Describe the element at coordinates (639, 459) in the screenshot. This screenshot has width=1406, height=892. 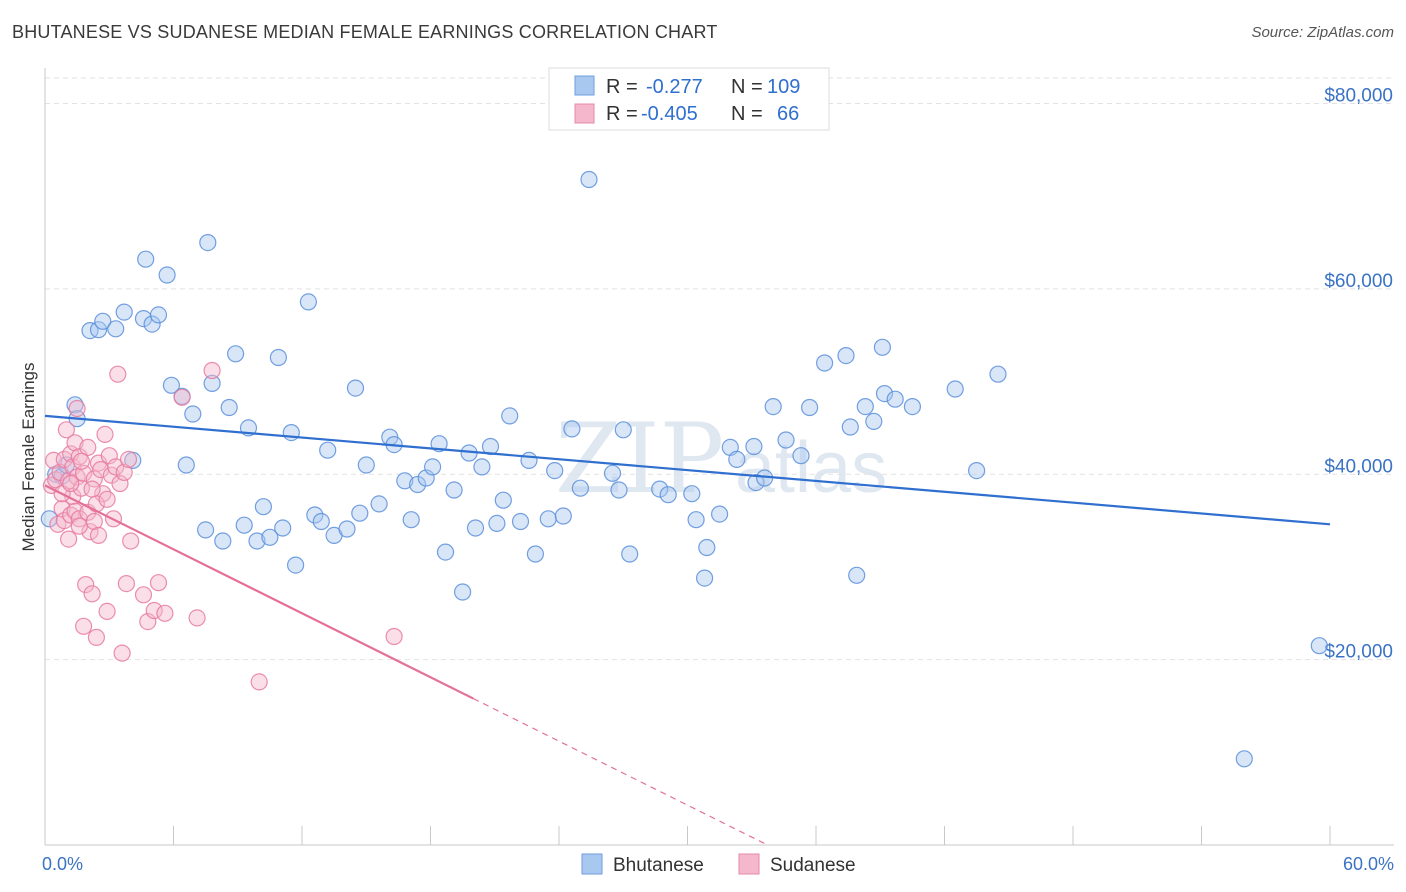
I see `watermark-zip: ZIP` at that location.